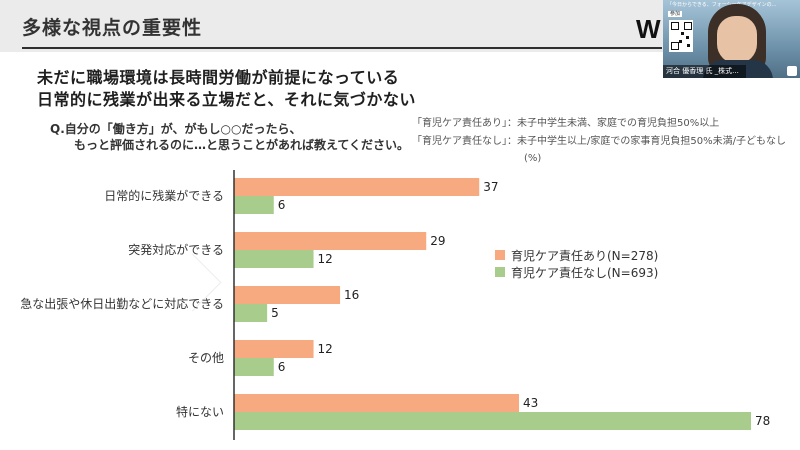 The height and width of the screenshot is (450, 800). I want to click on slide-title: 多様な視点の重要性, so click(112, 28).